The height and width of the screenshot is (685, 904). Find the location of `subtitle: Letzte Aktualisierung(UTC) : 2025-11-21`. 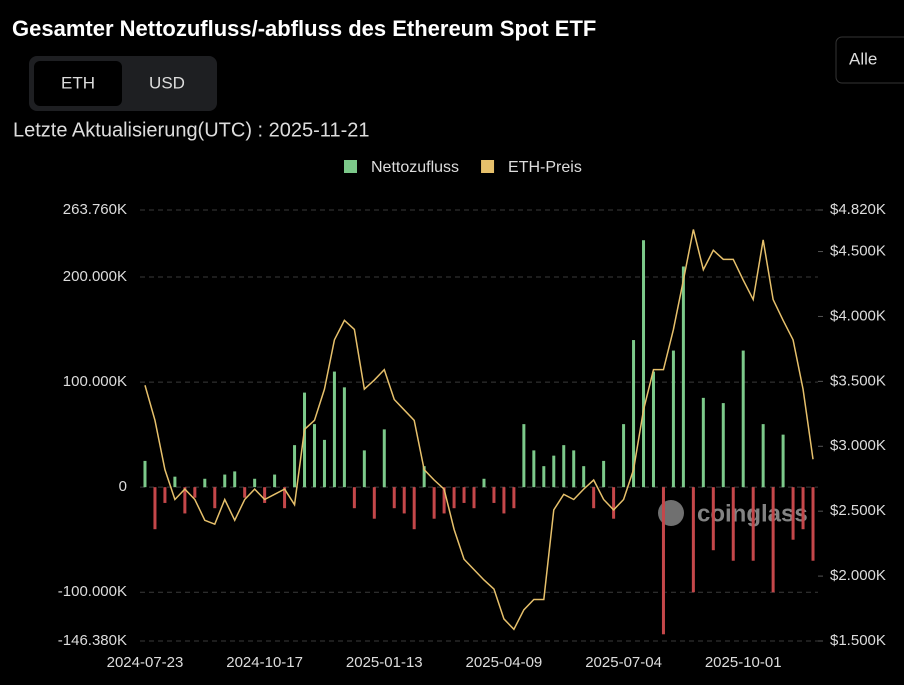

subtitle: Letzte Aktualisierung(UTC) : 2025-11-21 is located at coordinates (191, 130).